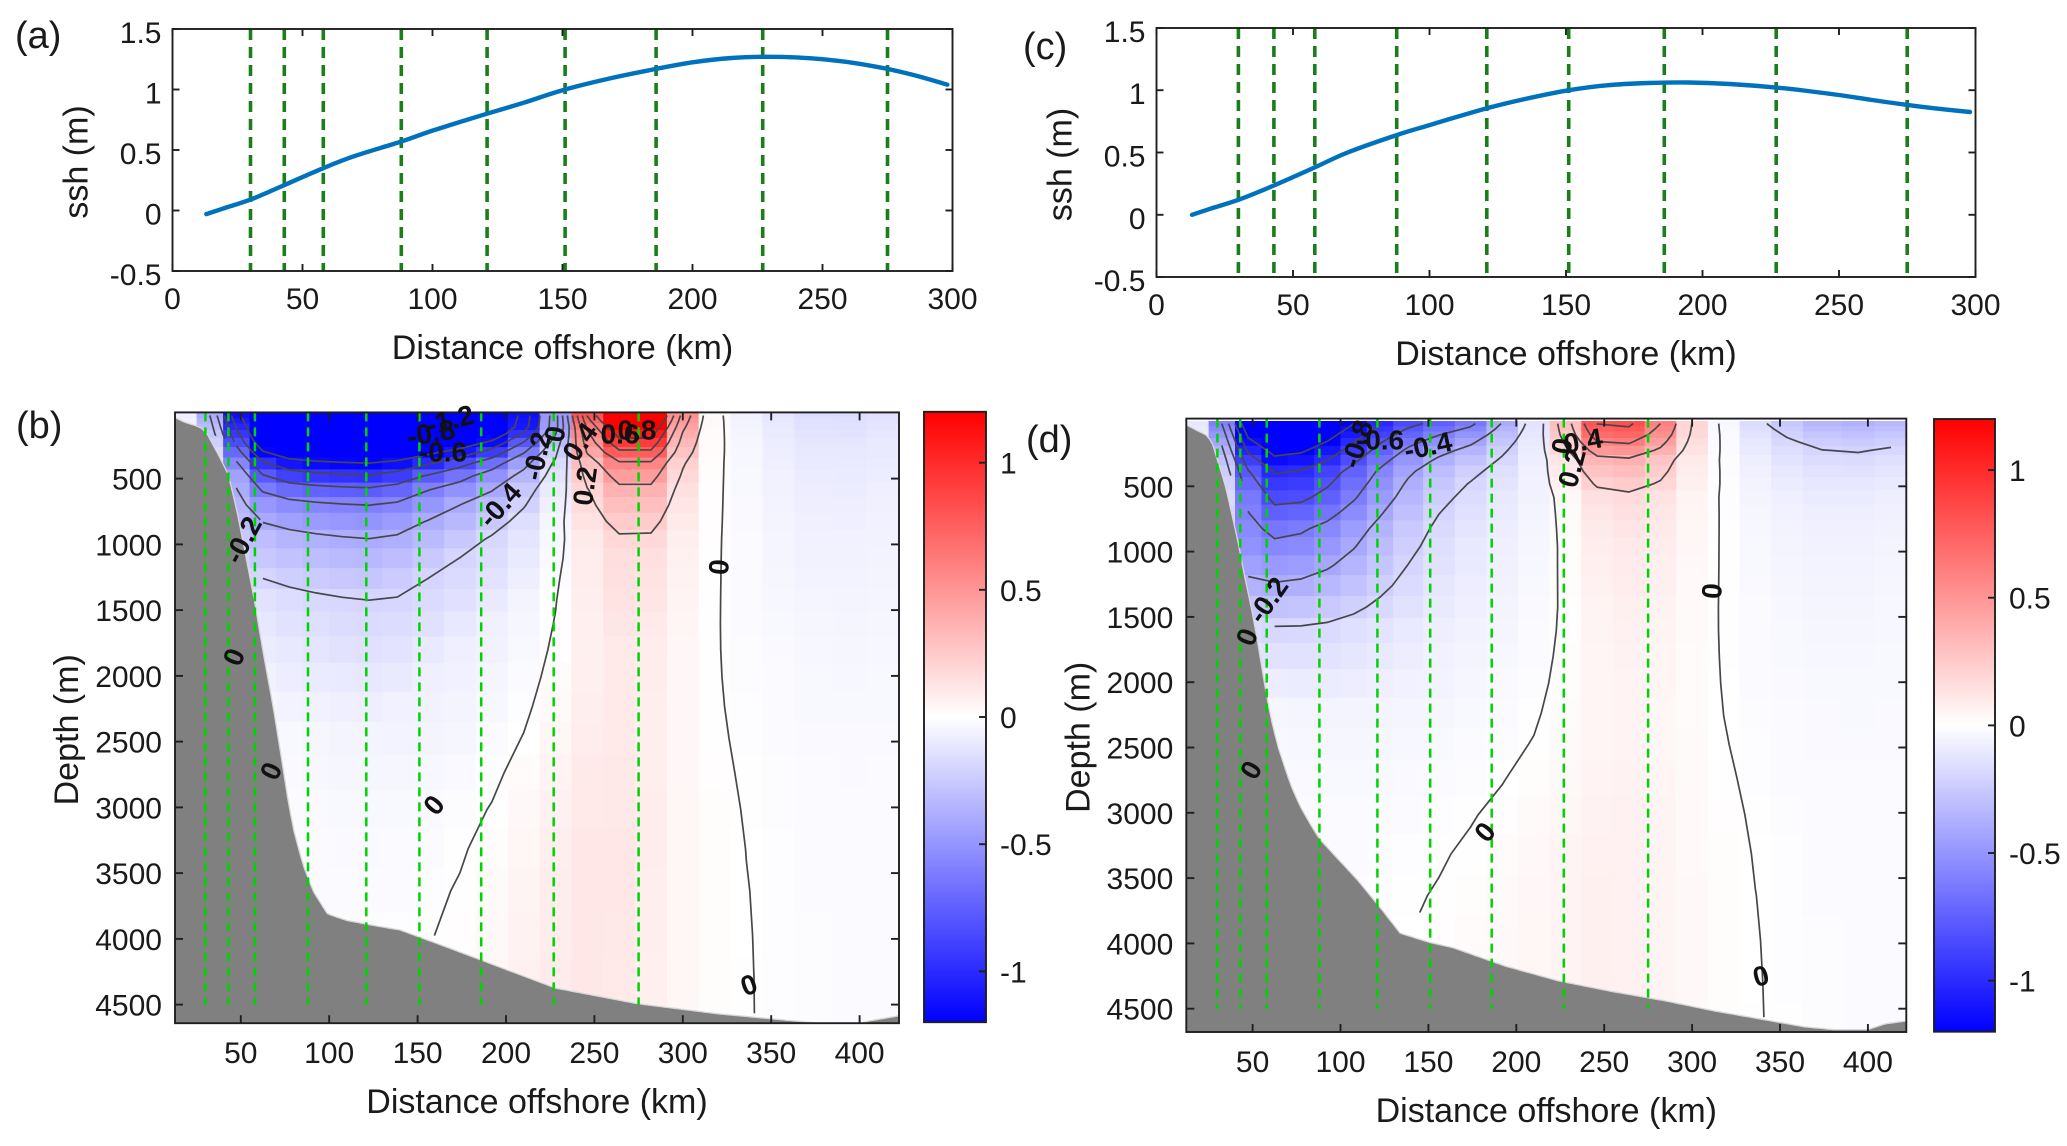 The image size is (2067, 1146). I want to click on svg-text: 0.4, so click(1583, 440).